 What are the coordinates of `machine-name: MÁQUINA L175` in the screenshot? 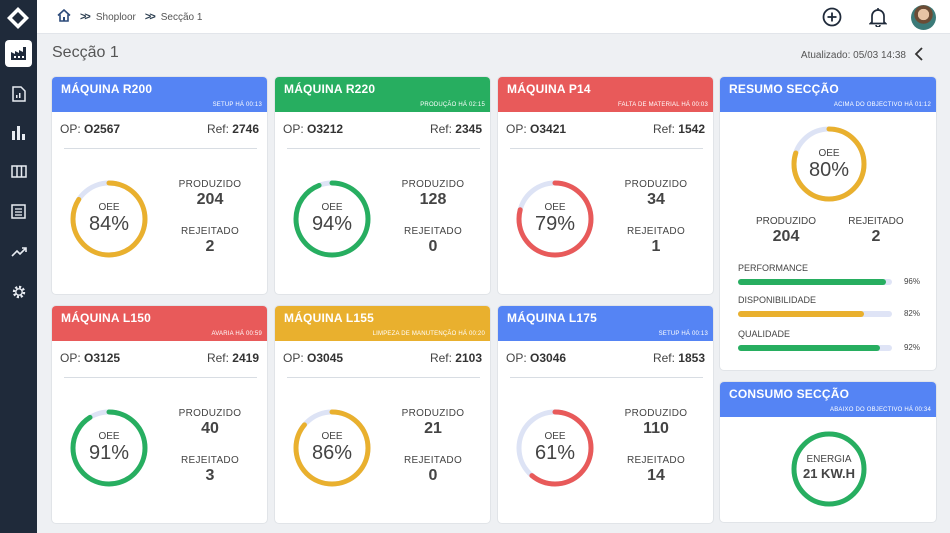 It's located at (552, 318).